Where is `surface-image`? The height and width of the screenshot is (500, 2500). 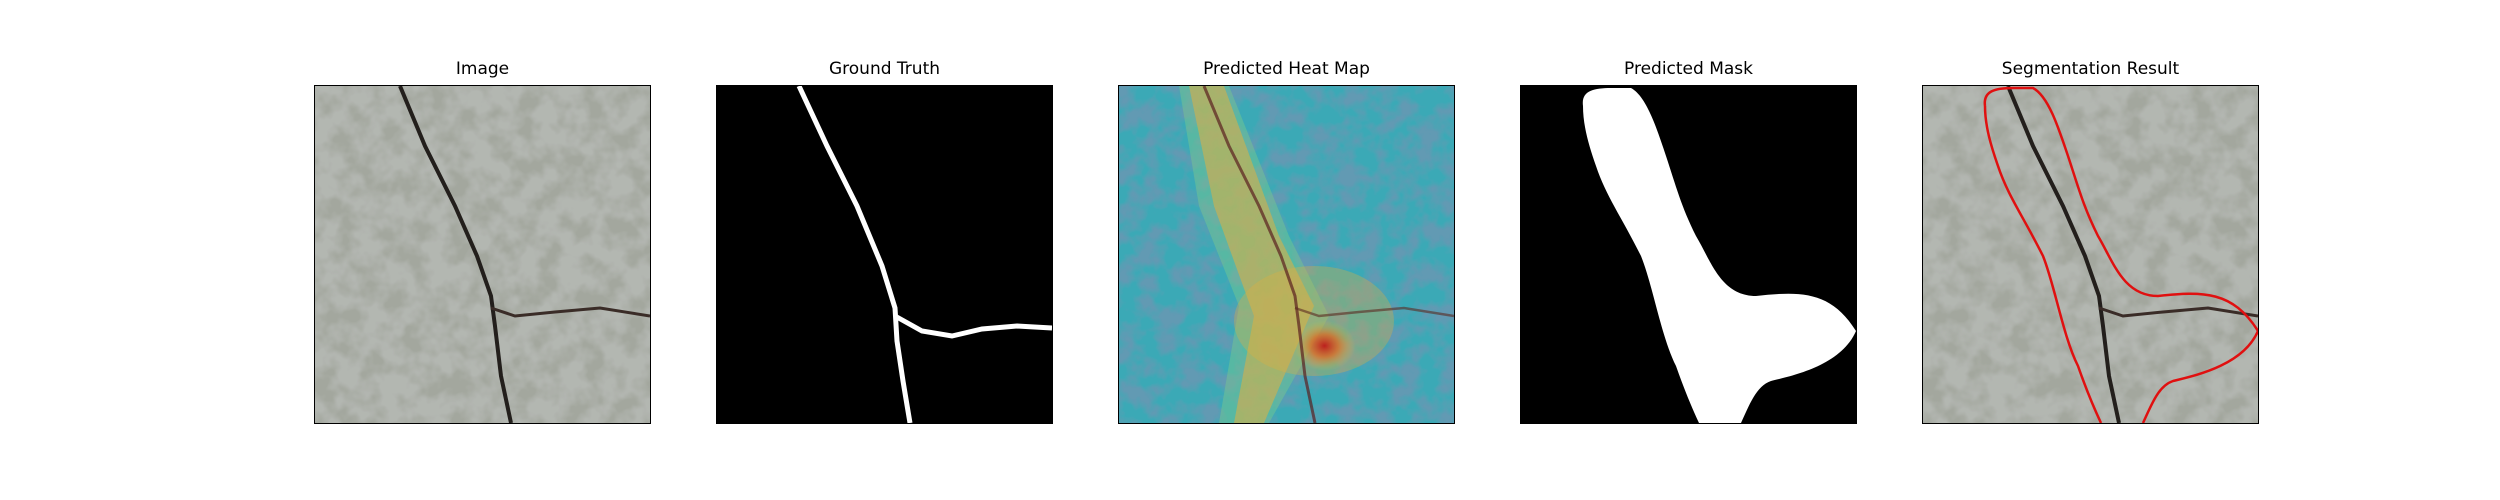 surface-image is located at coordinates (482, 254).